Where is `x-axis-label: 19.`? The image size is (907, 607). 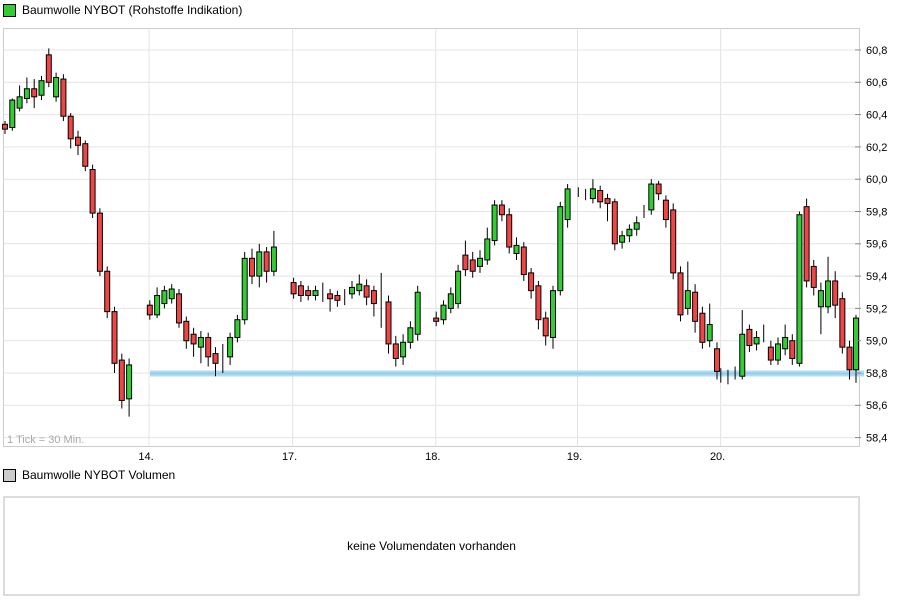 x-axis-label: 19. is located at coordinates (574, 457).